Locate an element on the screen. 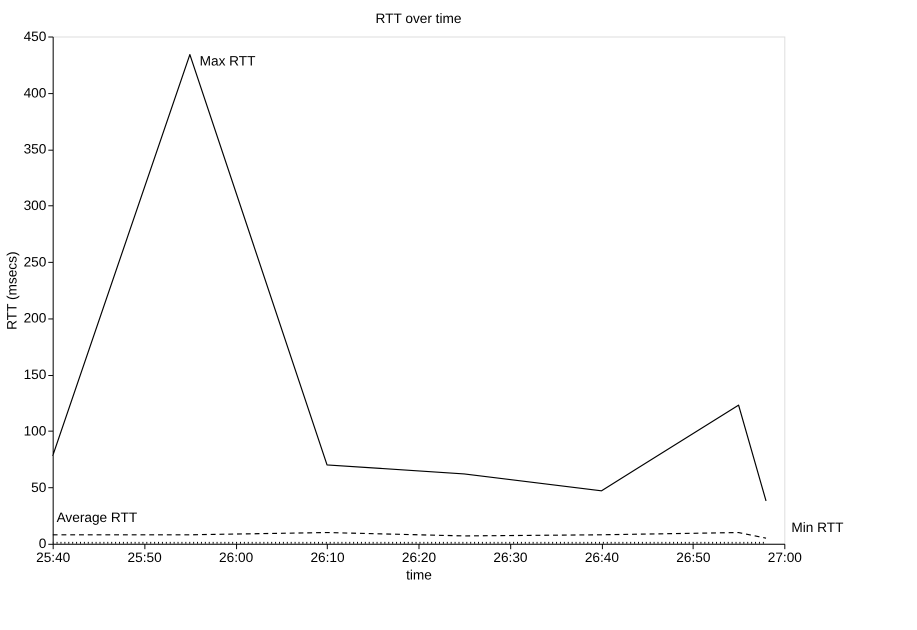 This screenshot has width=917, height=630. x-tick-label: 26:20 is located at coordinates (419, 557).